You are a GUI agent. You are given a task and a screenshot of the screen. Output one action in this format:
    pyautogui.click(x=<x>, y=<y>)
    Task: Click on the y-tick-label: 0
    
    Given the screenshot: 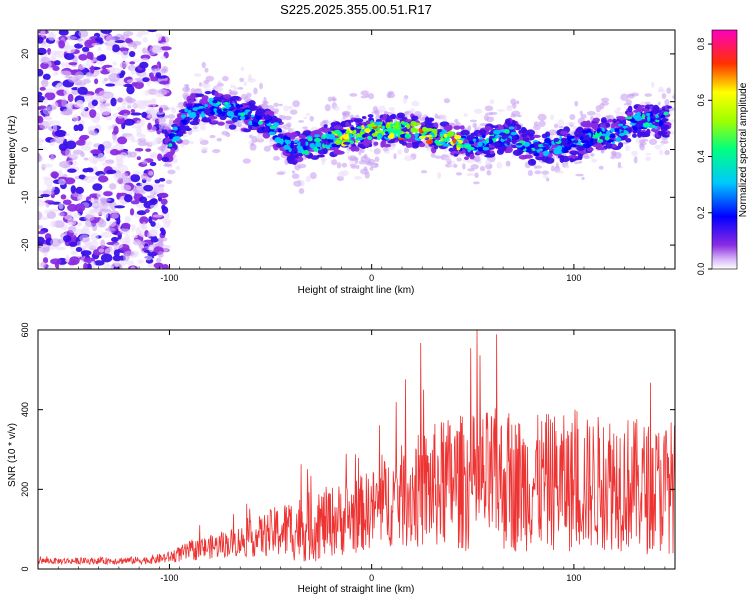 What is the action you would take?
    pyautogui.click(x=25, y=149)
    